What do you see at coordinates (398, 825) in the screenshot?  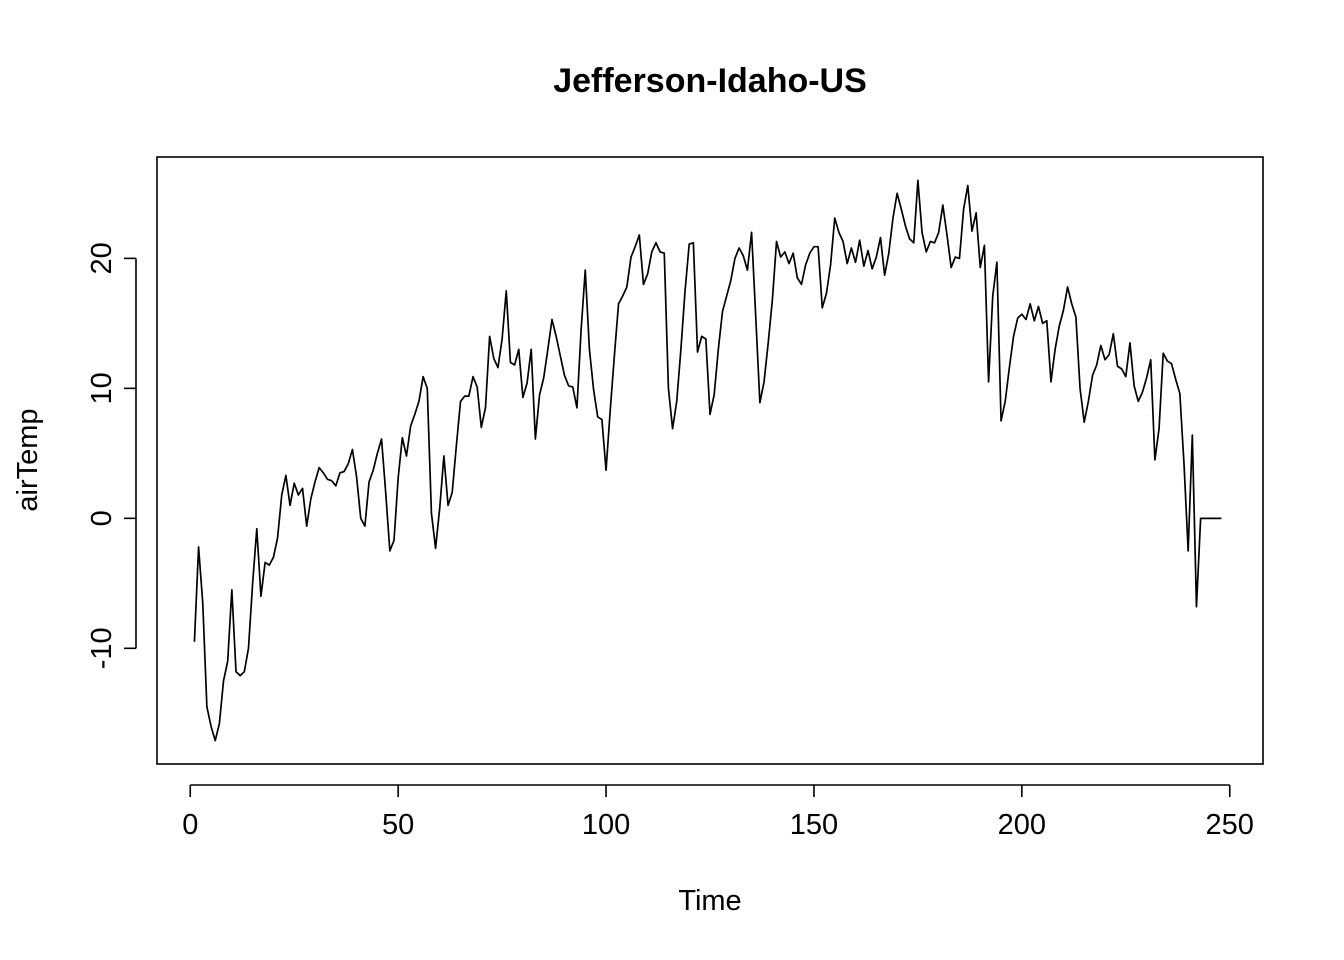 I see `x-tick-label: 50` at bounding box center [398, 825].